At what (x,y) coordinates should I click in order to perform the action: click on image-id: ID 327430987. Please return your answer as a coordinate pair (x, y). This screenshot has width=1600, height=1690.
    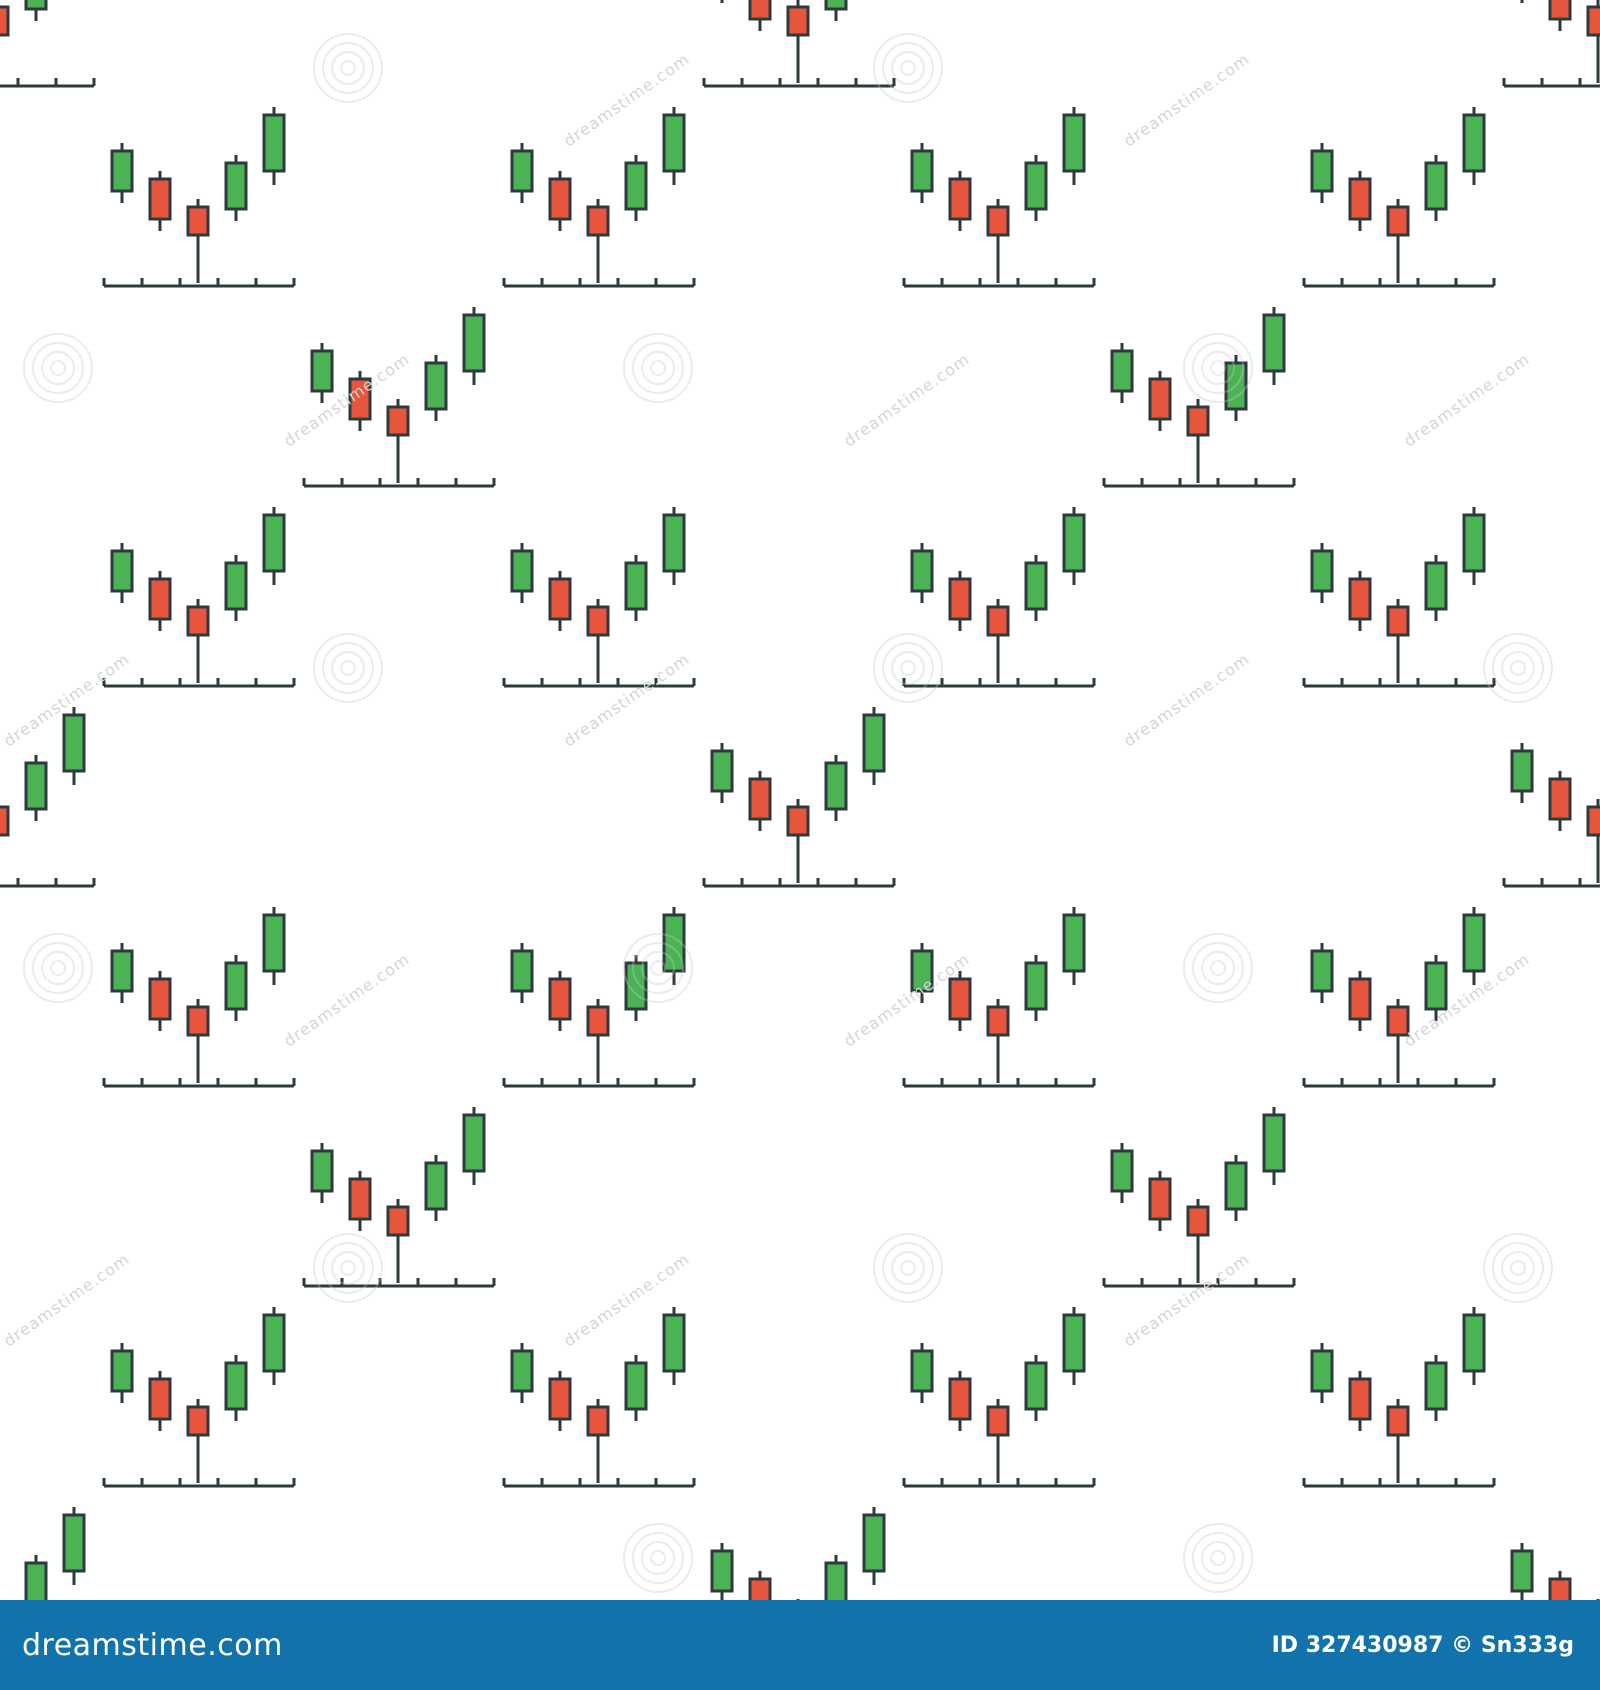
    Looking at the image, I should click on (1357, 1645).